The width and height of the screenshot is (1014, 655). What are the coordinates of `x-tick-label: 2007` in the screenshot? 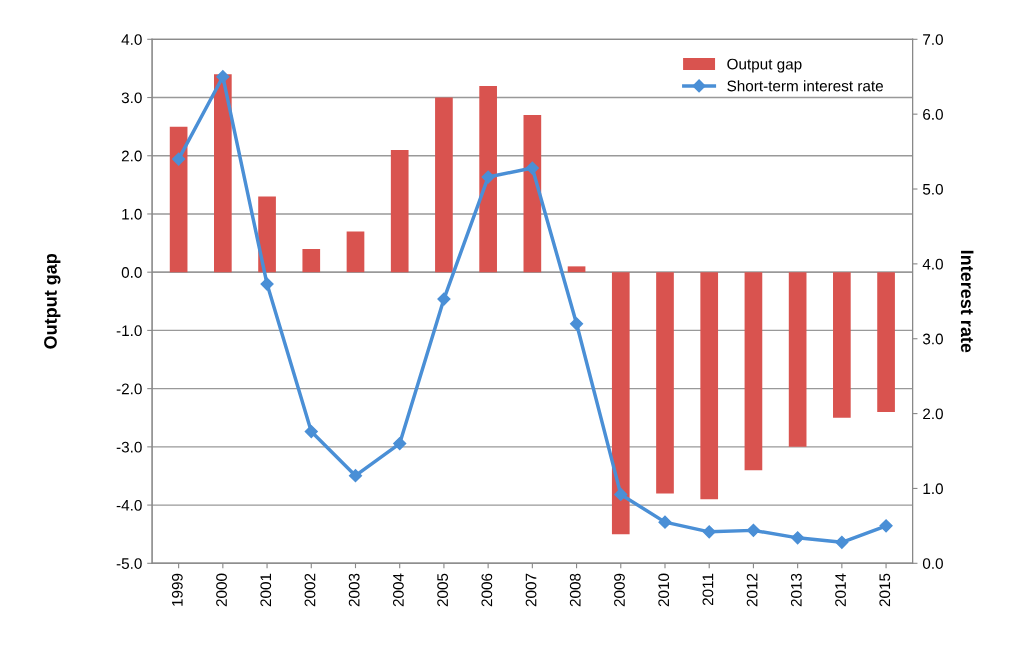 It's located at (531, 590).